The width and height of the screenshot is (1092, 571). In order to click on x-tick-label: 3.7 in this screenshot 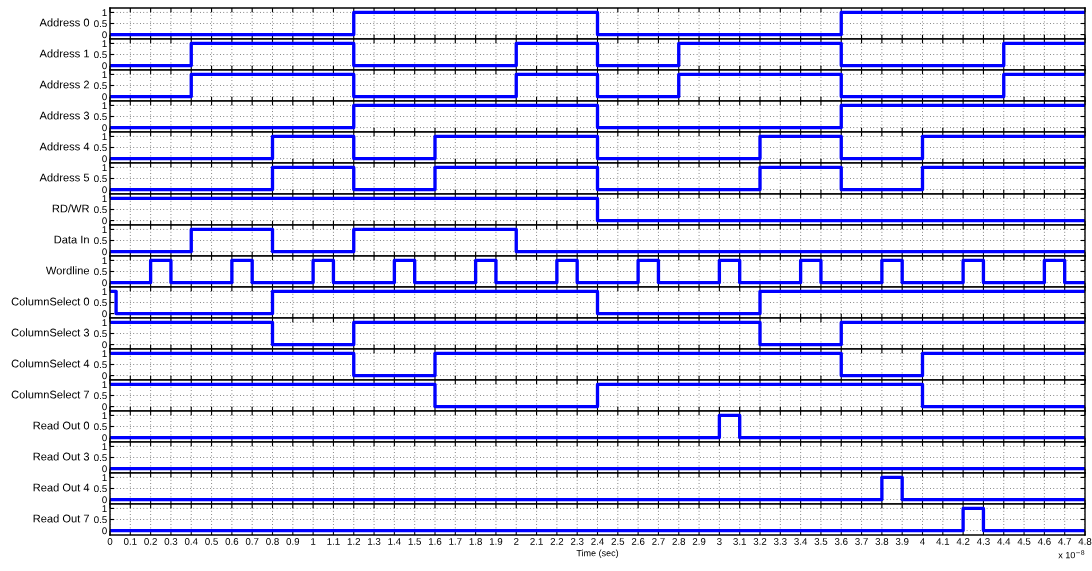, I will do `click(861, 541)`.